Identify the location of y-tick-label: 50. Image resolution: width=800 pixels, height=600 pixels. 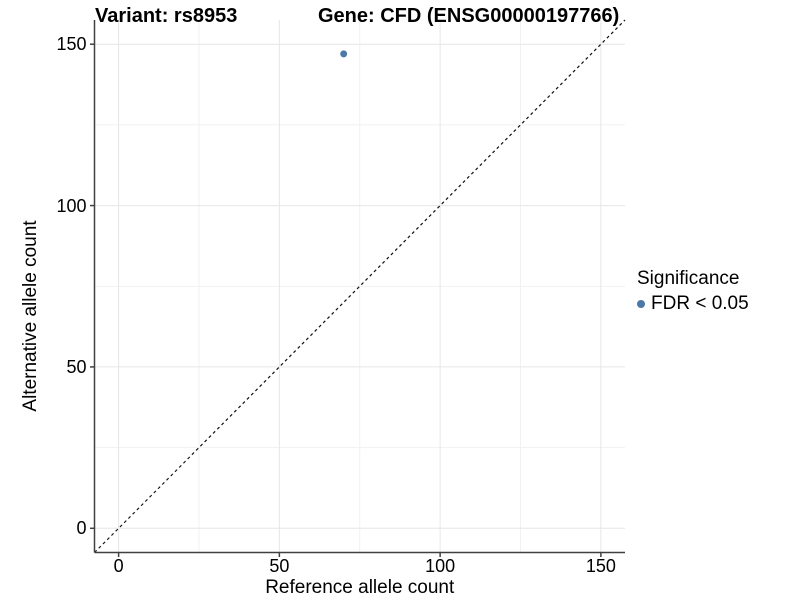
(76, 366).